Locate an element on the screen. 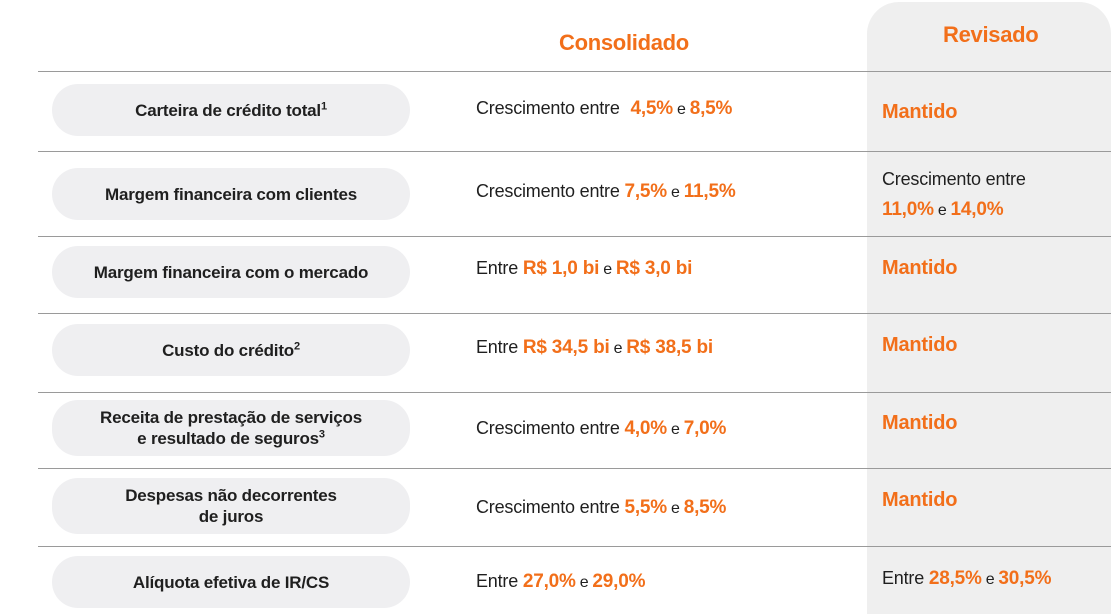  consolidado-value: Crescimento entre 5,5% e 8,5% is located at coordinates (601, 508).